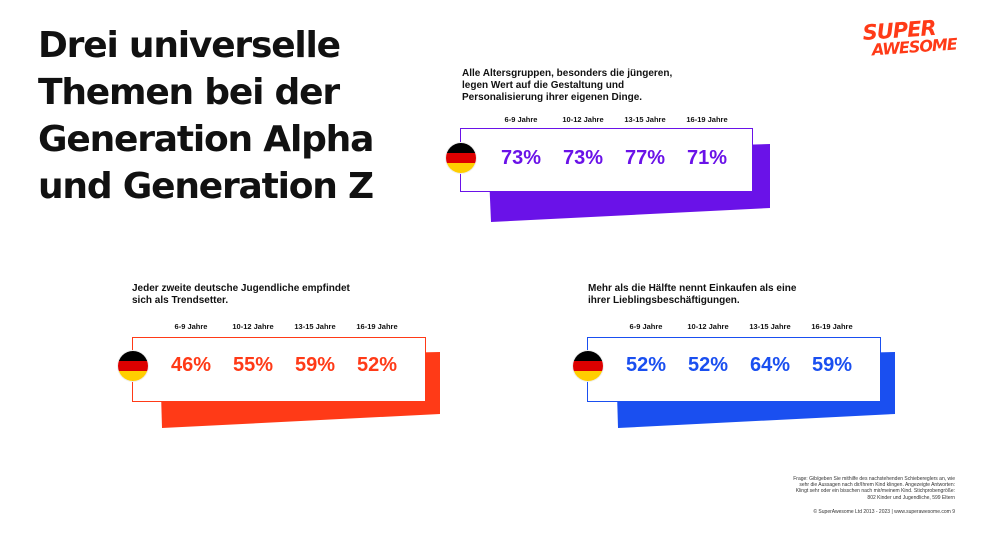  Describe the element at coordinates (914, 47) in the screenshot. I see `logo-line-2: AWESOME` at that location.